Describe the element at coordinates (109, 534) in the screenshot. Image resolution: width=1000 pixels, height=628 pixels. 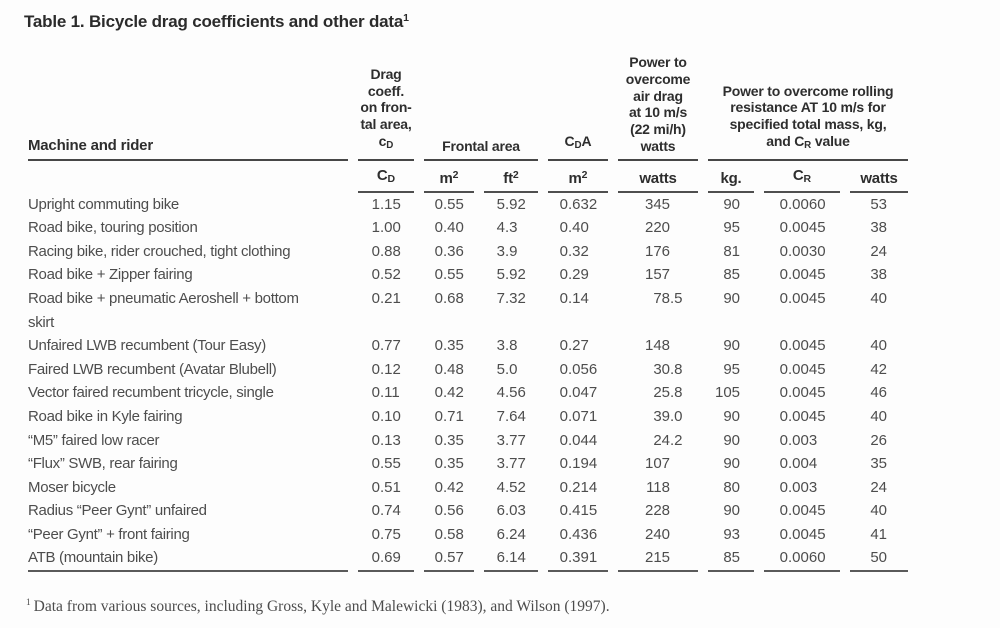
I see `machine-name: “Peer Gynt” + front fairing` at that location.